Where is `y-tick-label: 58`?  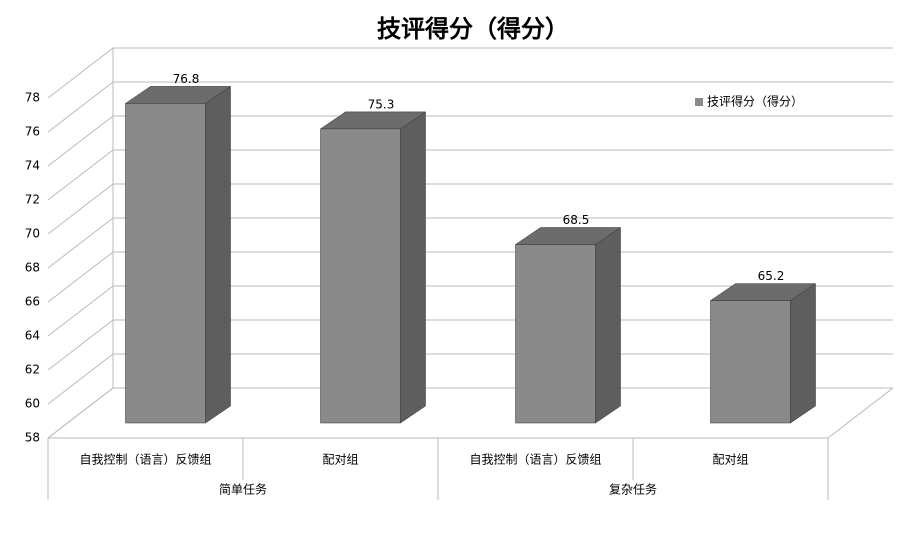
y-tick-label: 58 is located at coordinates (32, 438).